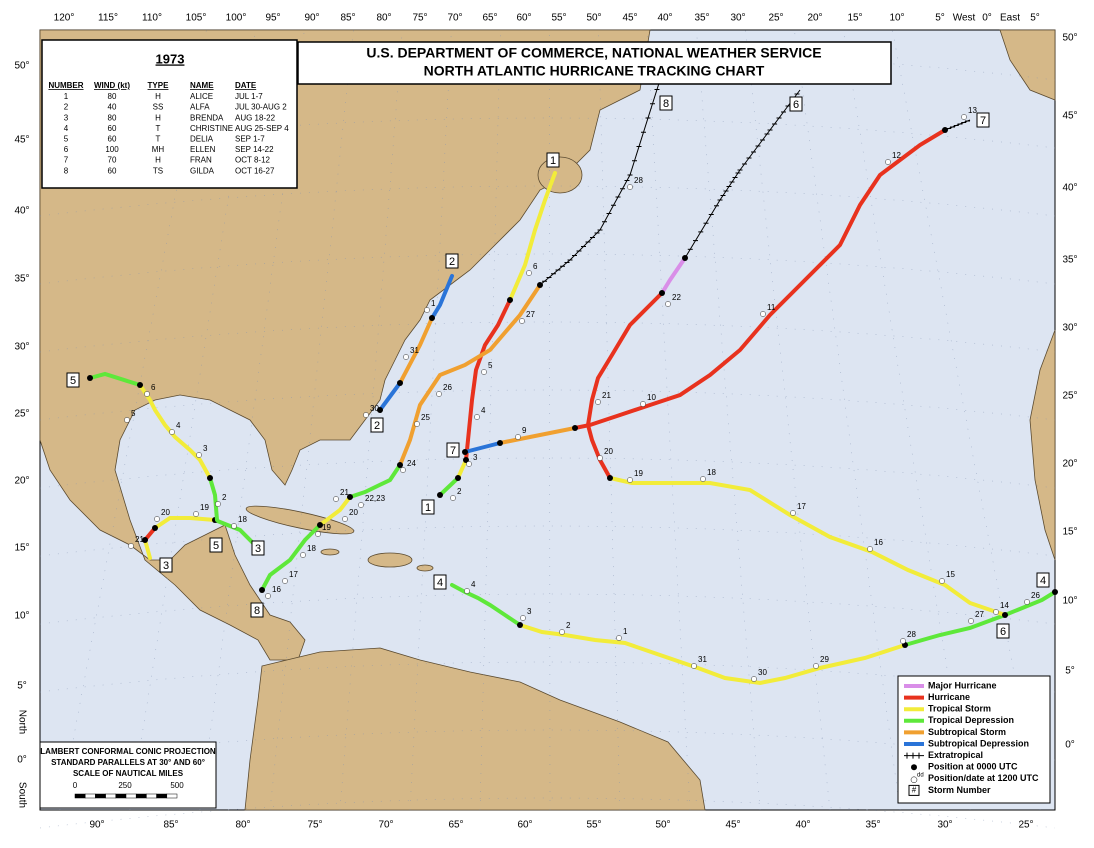 The image size is (1094, 848). I want to click on table-header: WIND (kt), so click(112, 85).